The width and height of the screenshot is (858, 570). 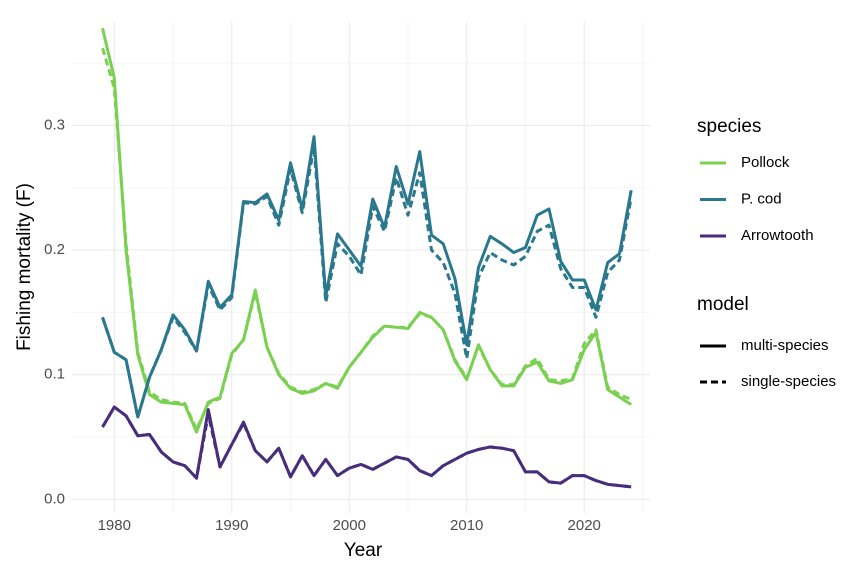 I want to click on y-tick-label: 0.3, so click(x=54, y=124).